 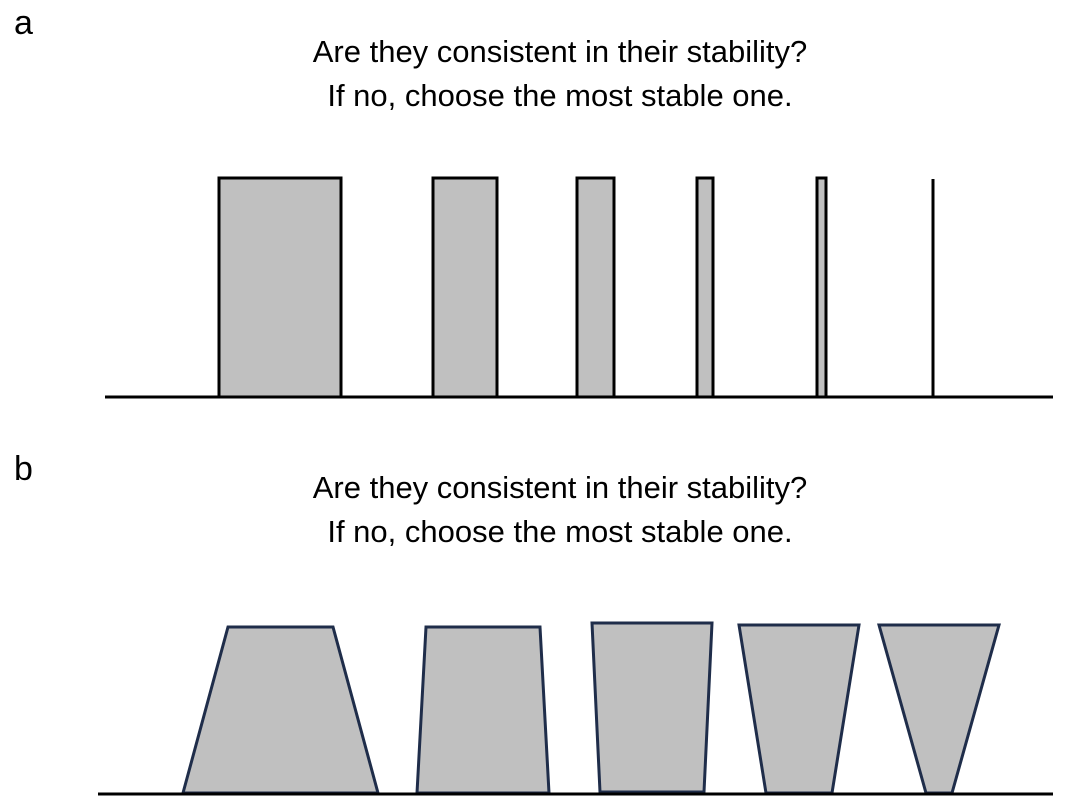 I want to click on panel-b-question-line2: If no, choose the most stable one., so click(x=560, y=531).